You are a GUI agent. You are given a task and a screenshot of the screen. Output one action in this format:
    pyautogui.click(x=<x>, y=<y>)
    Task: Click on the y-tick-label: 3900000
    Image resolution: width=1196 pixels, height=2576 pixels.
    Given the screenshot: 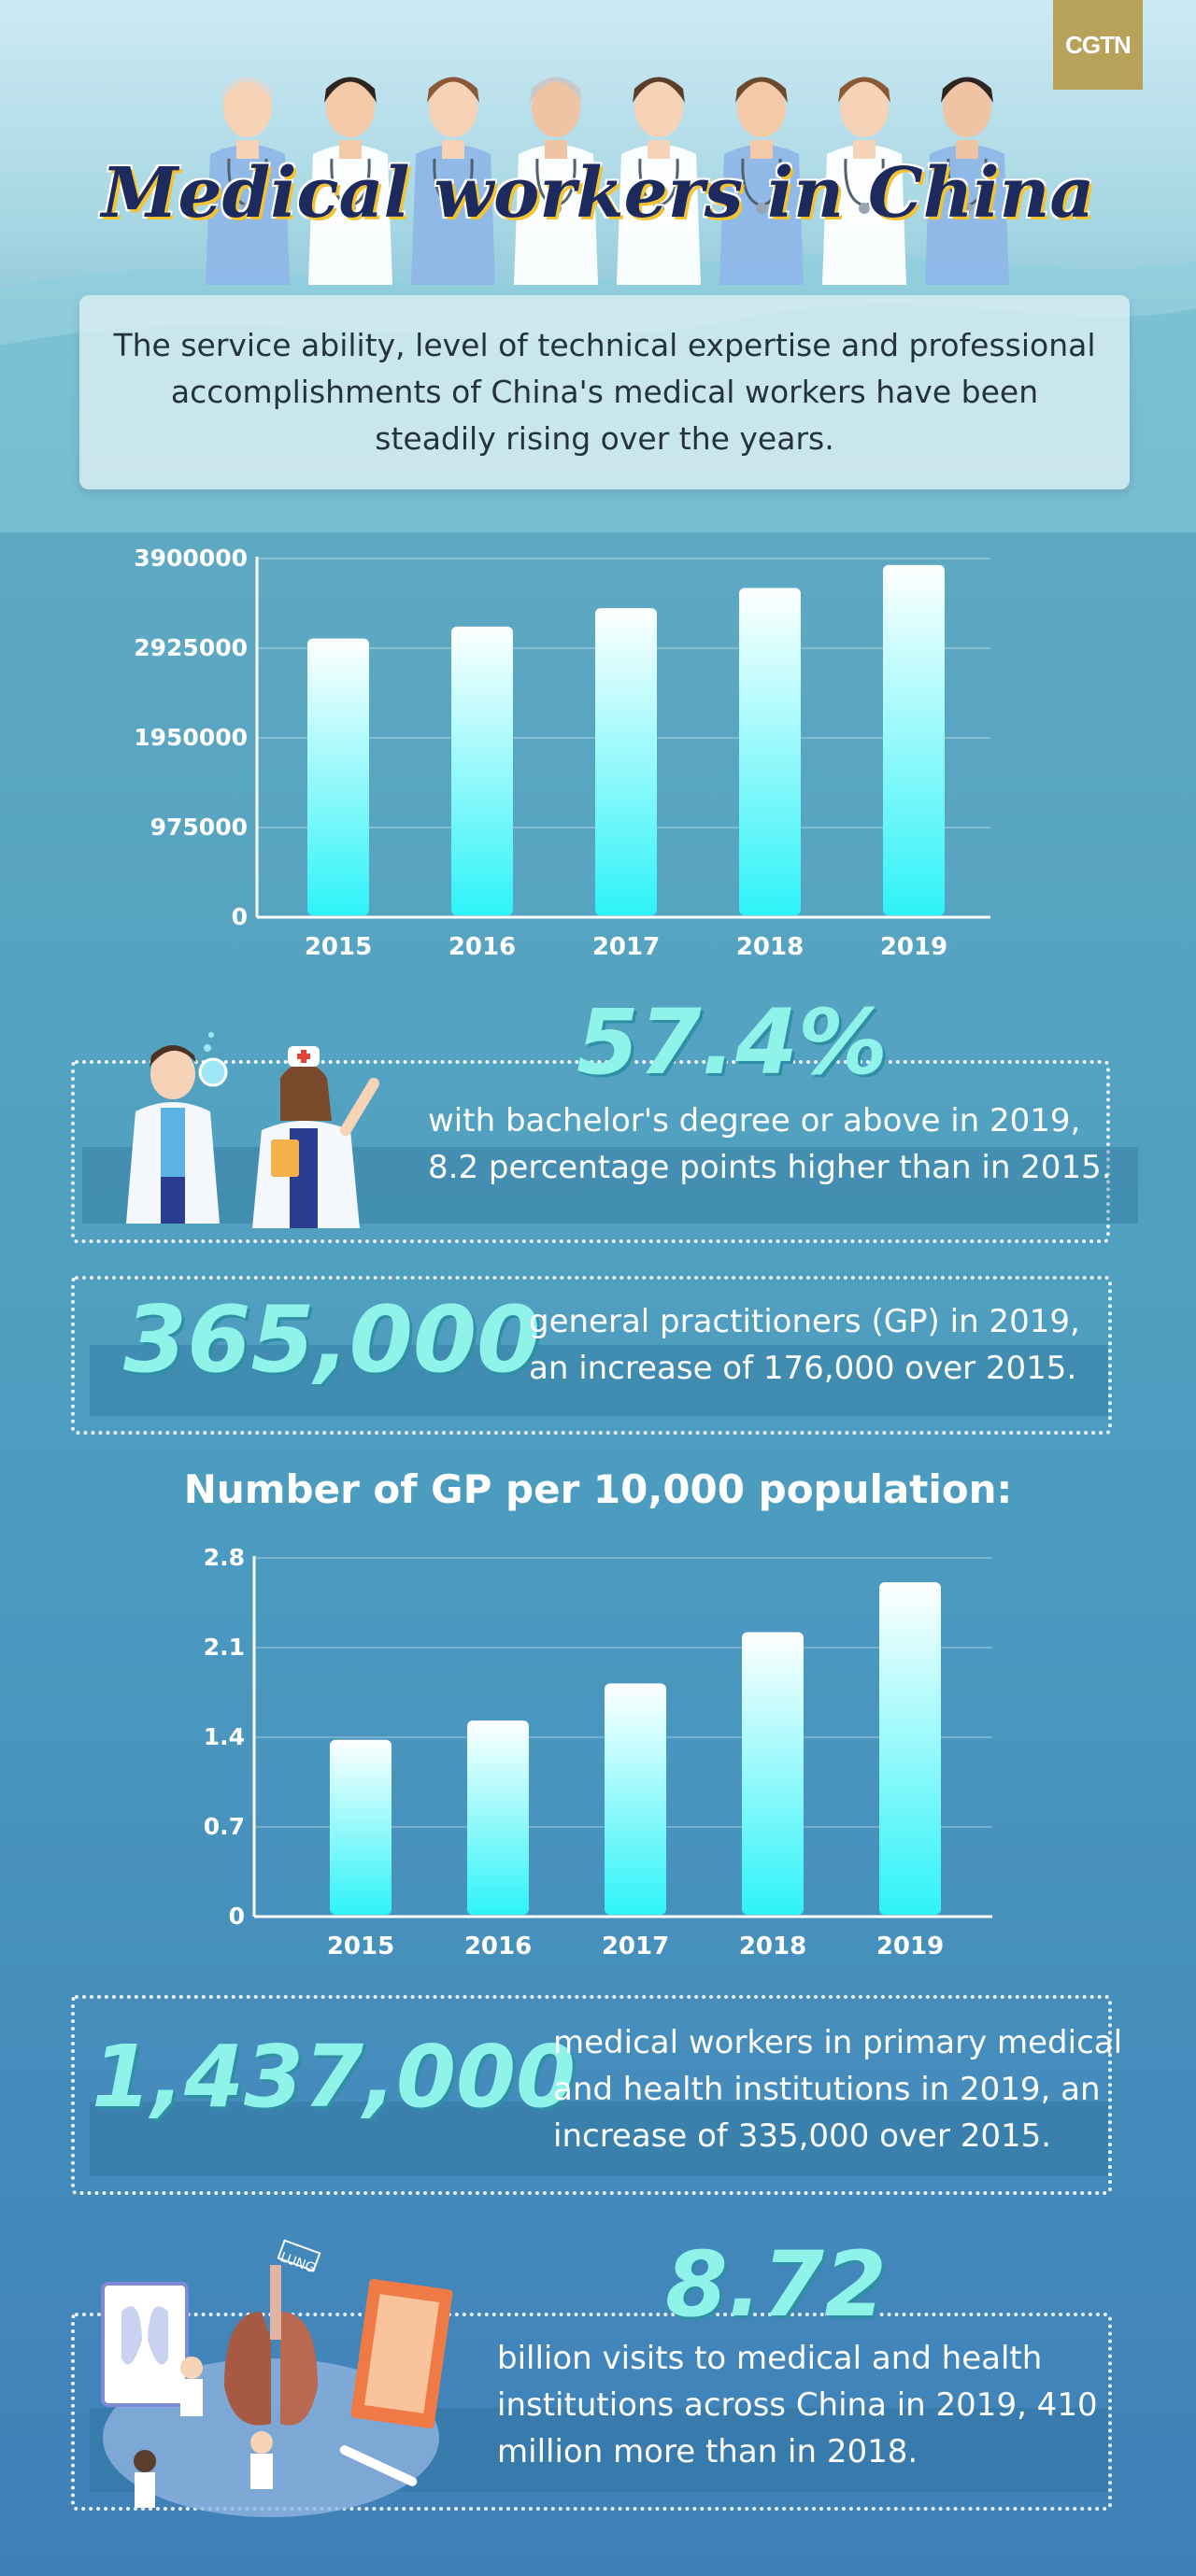 What is the action you would take?
    pyautogui.click(x=191, y=558)
    